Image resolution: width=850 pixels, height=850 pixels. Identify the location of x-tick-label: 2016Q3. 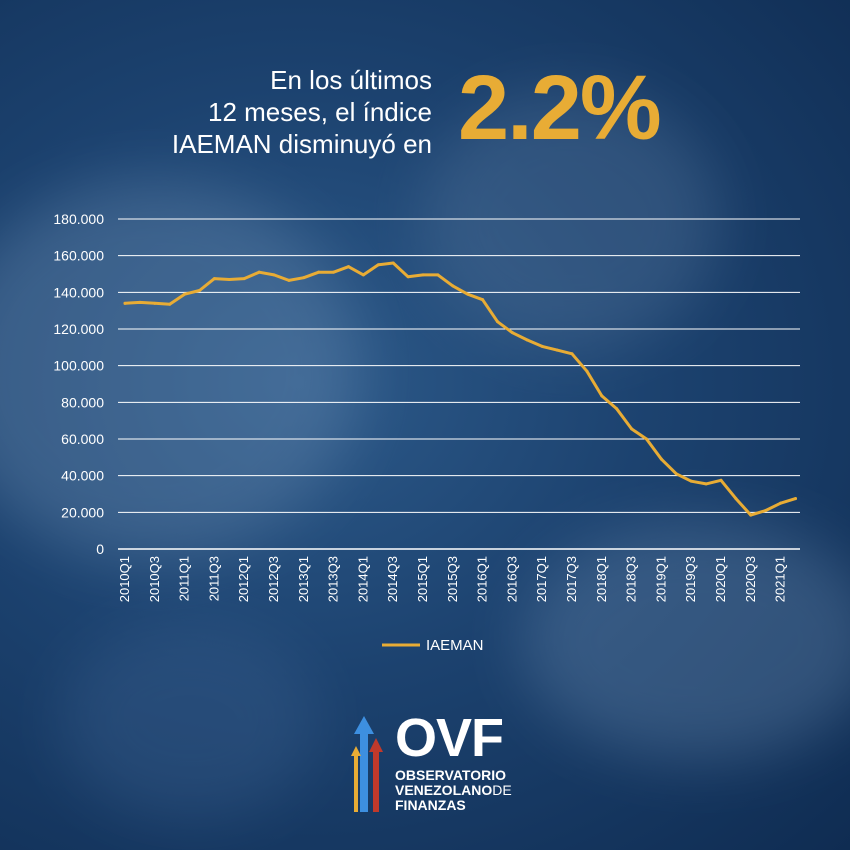
(511, 579).